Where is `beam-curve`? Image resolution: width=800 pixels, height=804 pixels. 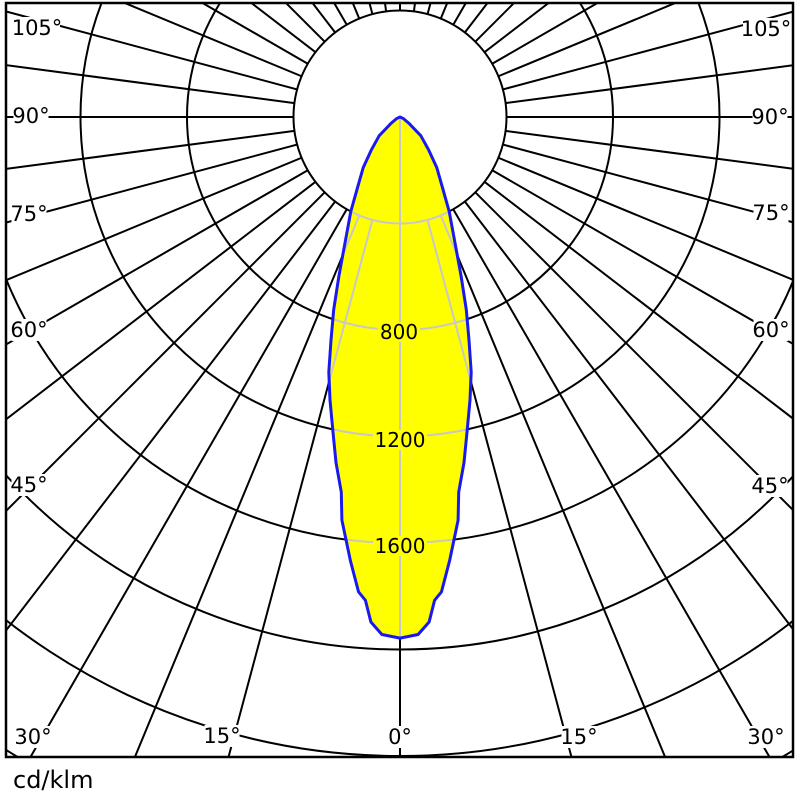 beam-curve is located at coordinates (400, 377).